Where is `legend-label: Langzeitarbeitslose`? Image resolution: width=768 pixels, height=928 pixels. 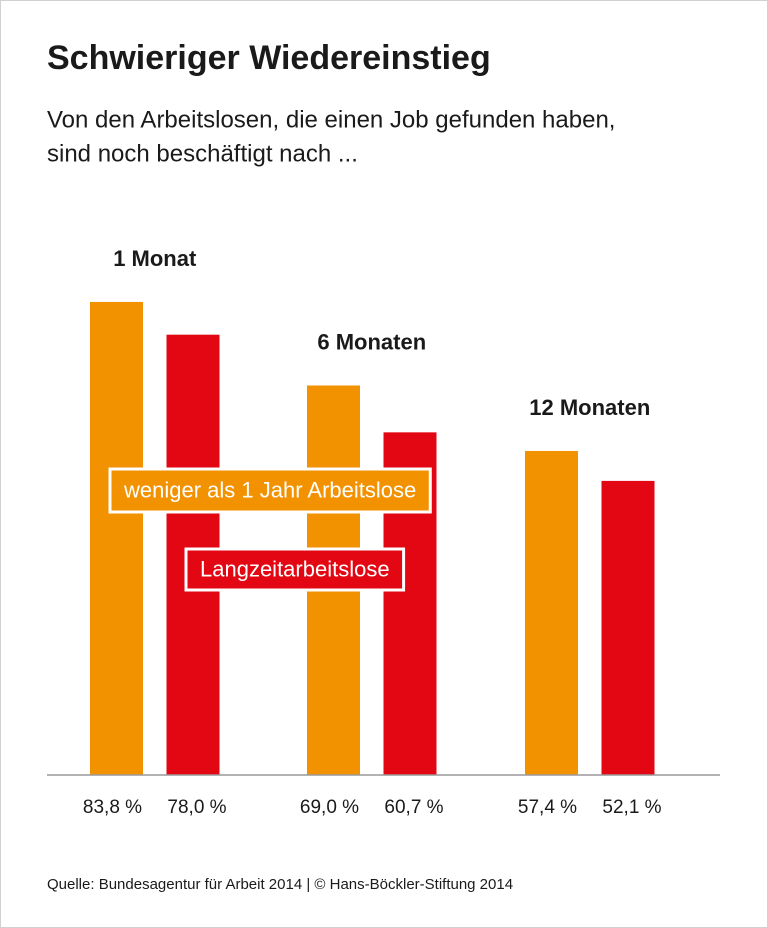 legend-label: Langzeitarbeitslose is located at coordinates (295, 568).